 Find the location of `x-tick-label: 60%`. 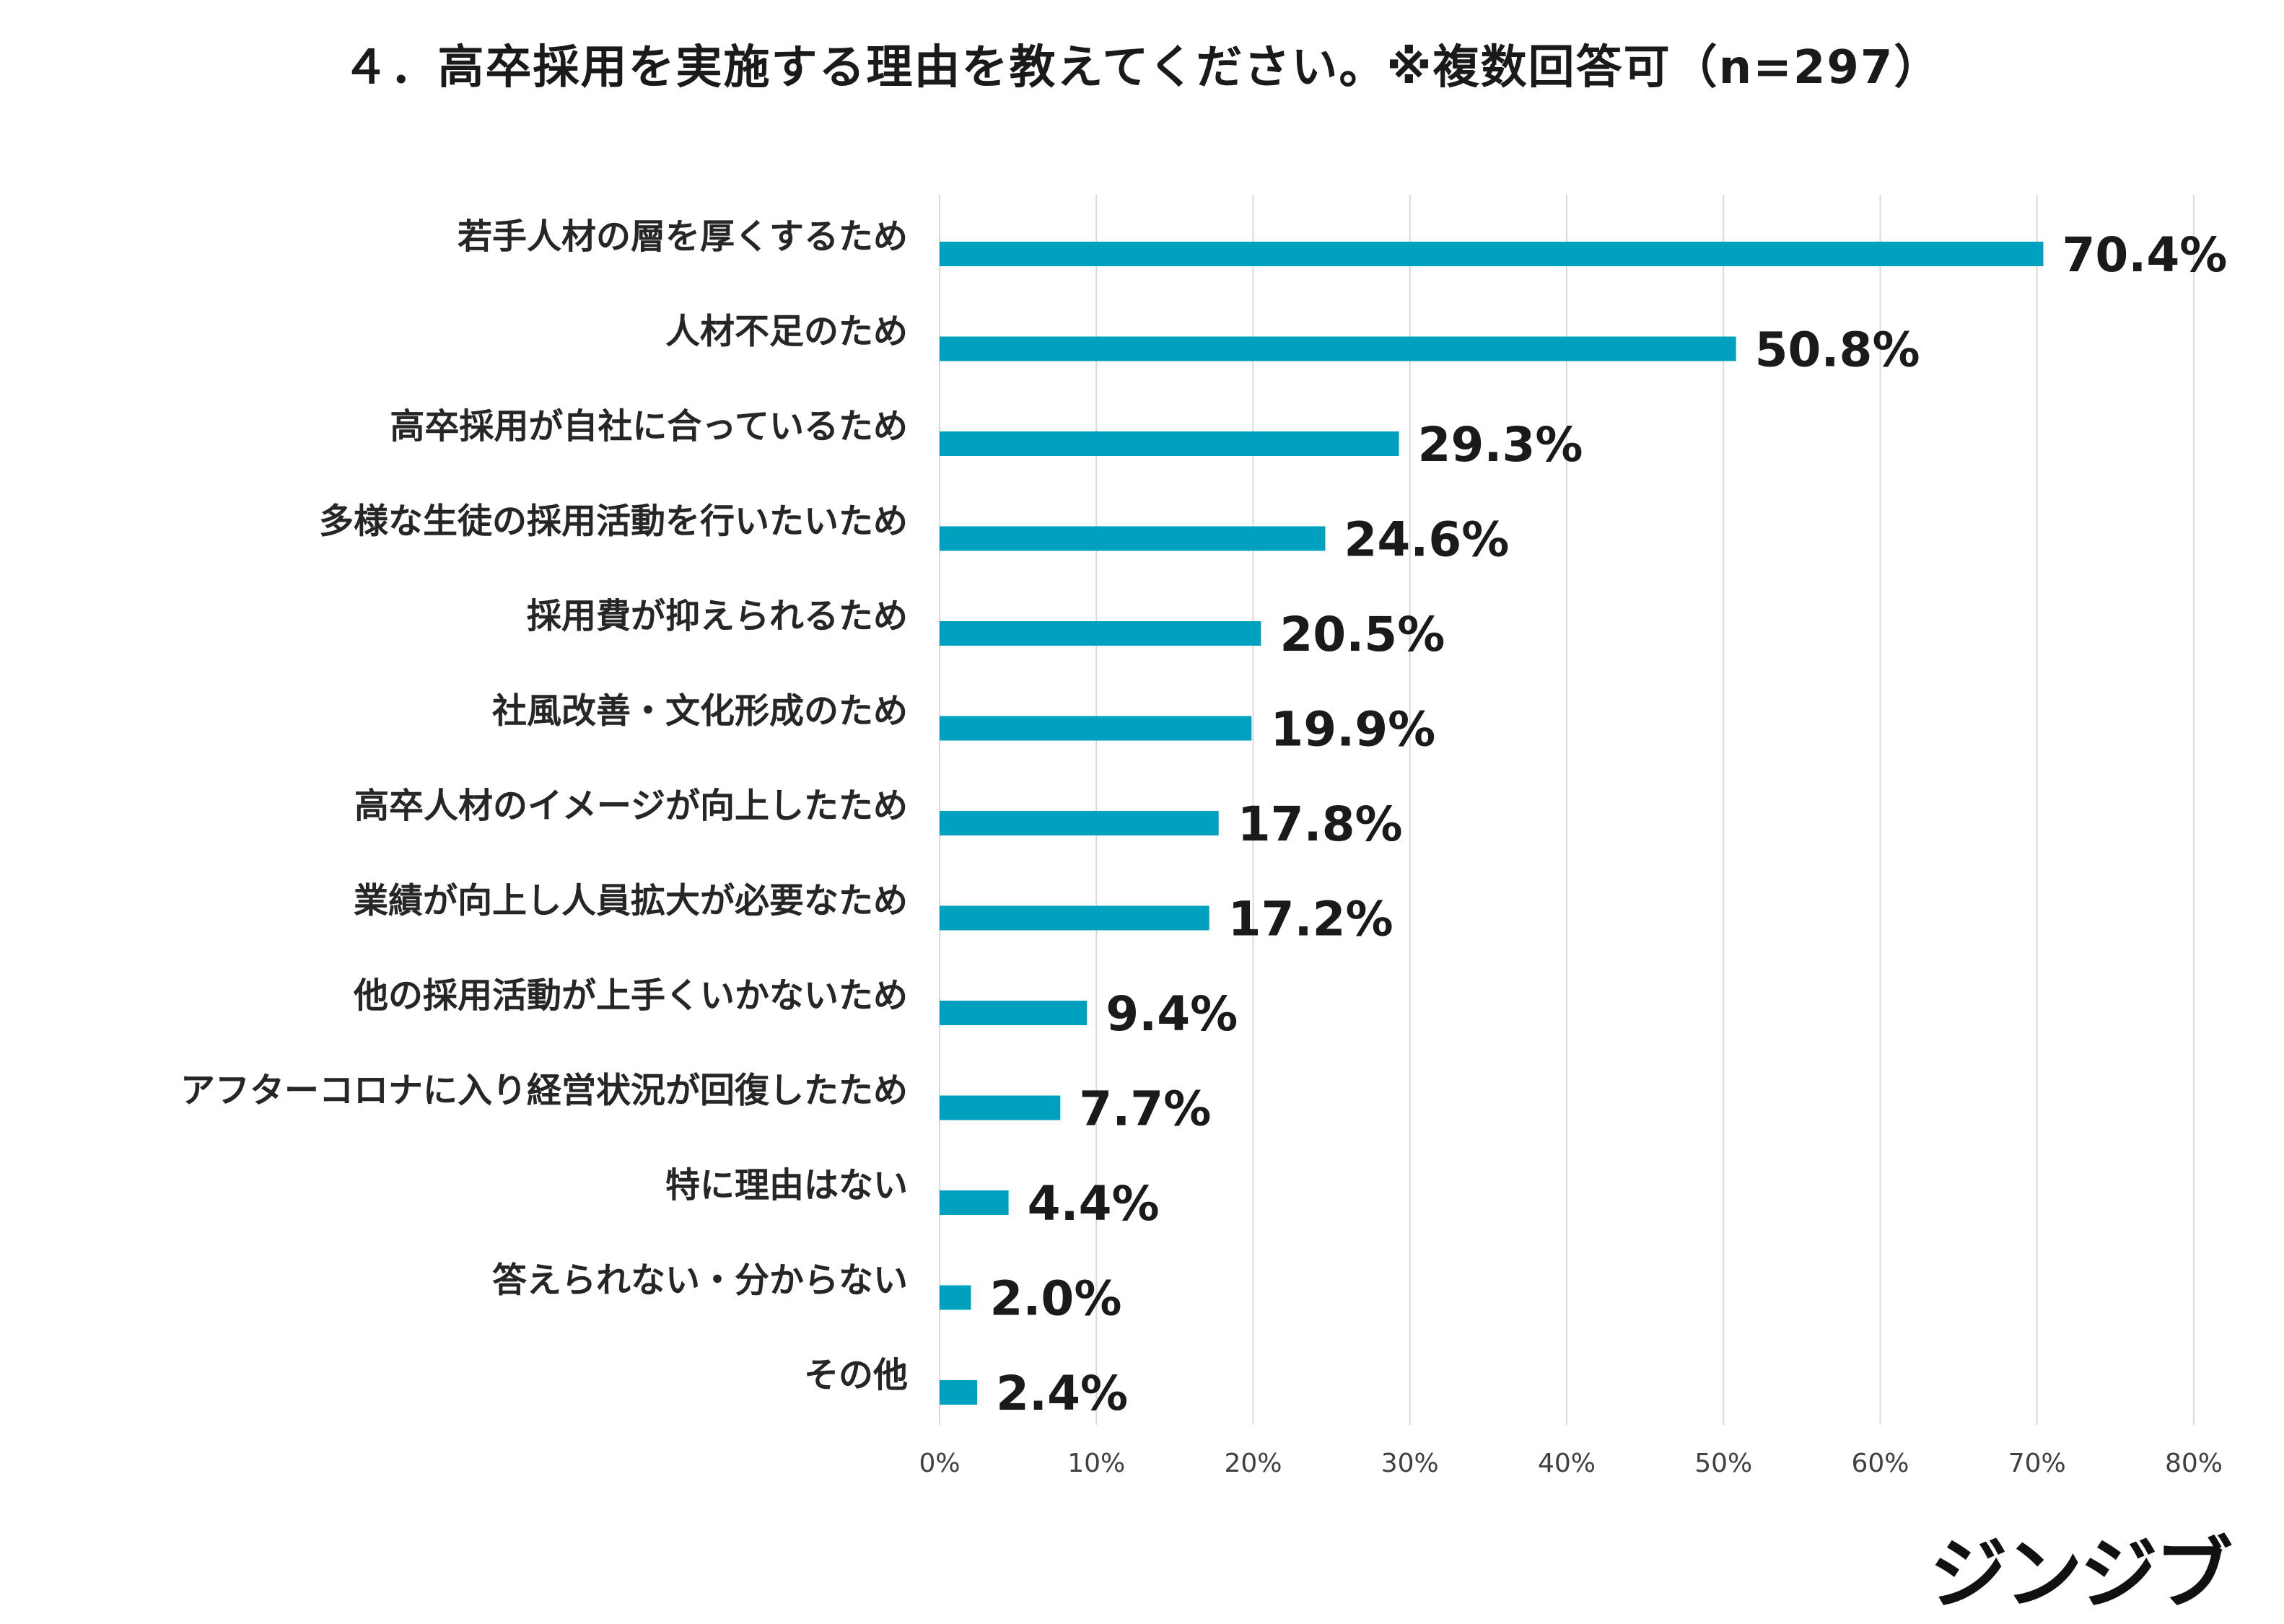

x-tick-label: 60% is located at coordinates (1880, 1463).